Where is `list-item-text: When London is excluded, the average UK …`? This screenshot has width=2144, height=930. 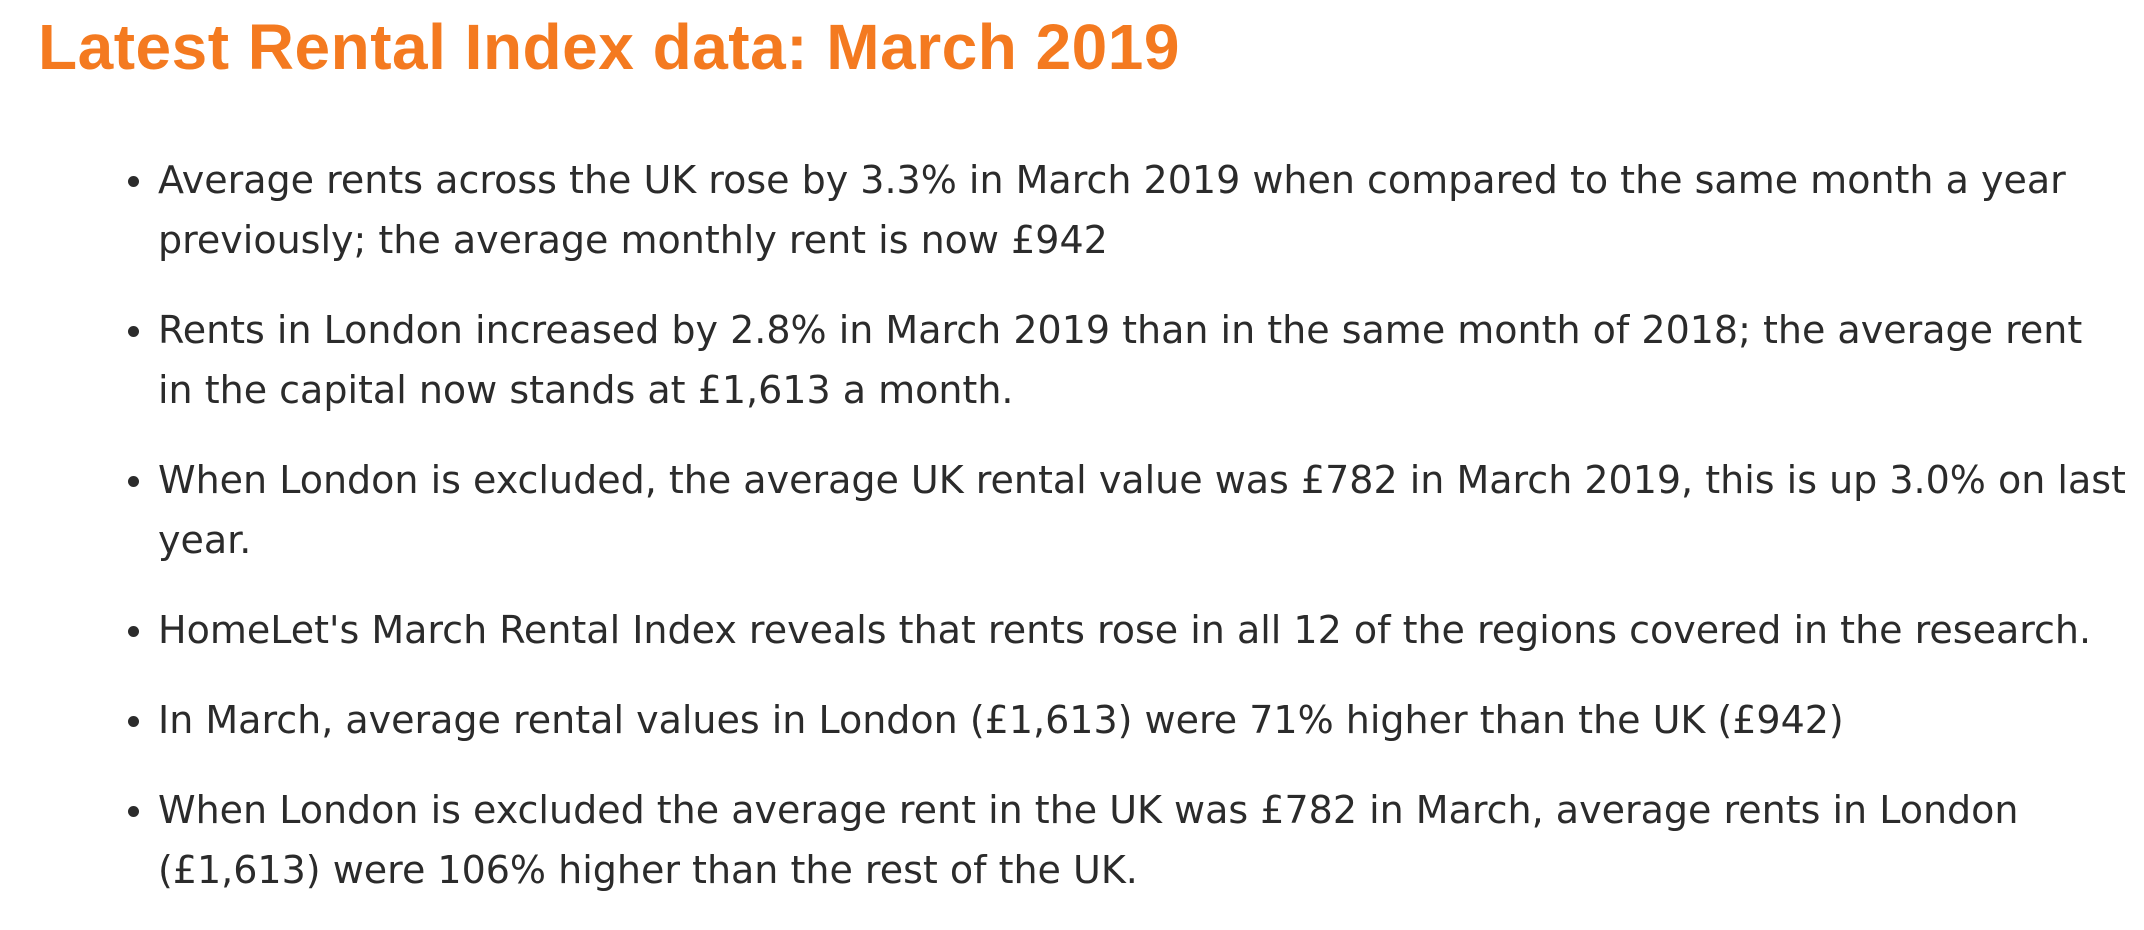 list-item-text: When London is excluded, the average UK … is located at coordinates (1142, 510).